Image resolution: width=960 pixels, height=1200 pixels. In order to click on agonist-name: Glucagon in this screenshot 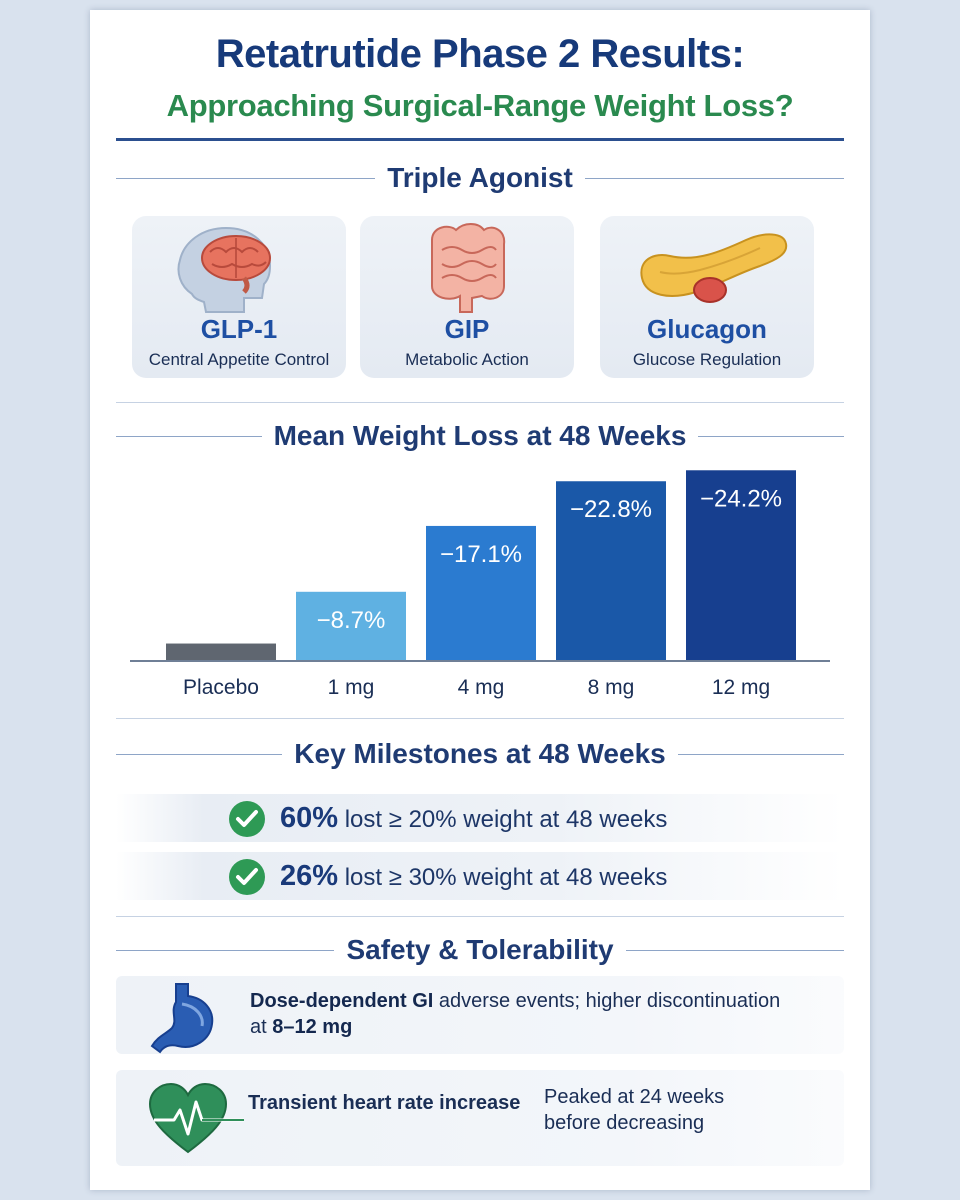, I will do `click(707, 329)`.